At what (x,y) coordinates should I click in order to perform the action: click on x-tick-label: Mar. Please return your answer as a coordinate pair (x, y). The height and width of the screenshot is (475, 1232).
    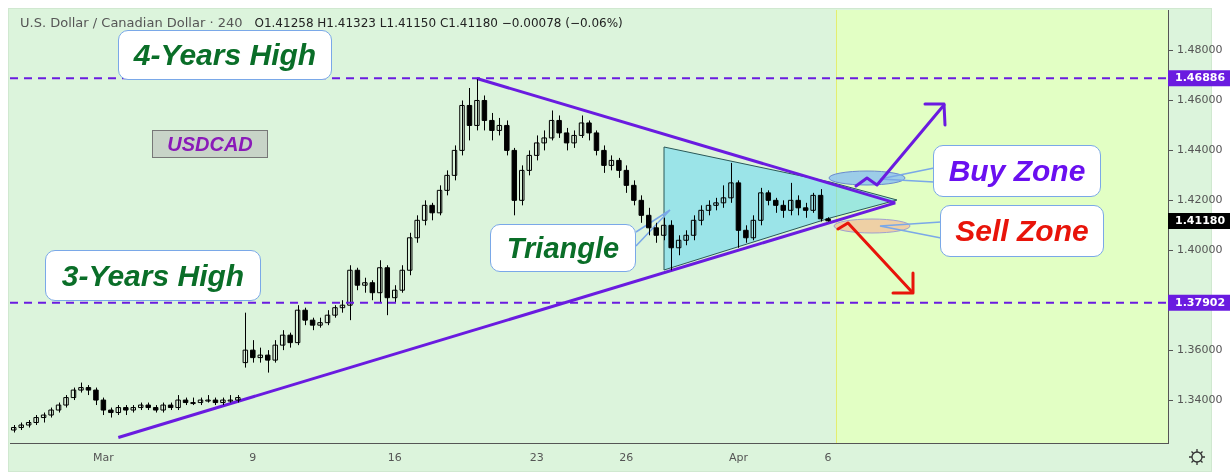
    Looking at the image, I should click on (104, 458).